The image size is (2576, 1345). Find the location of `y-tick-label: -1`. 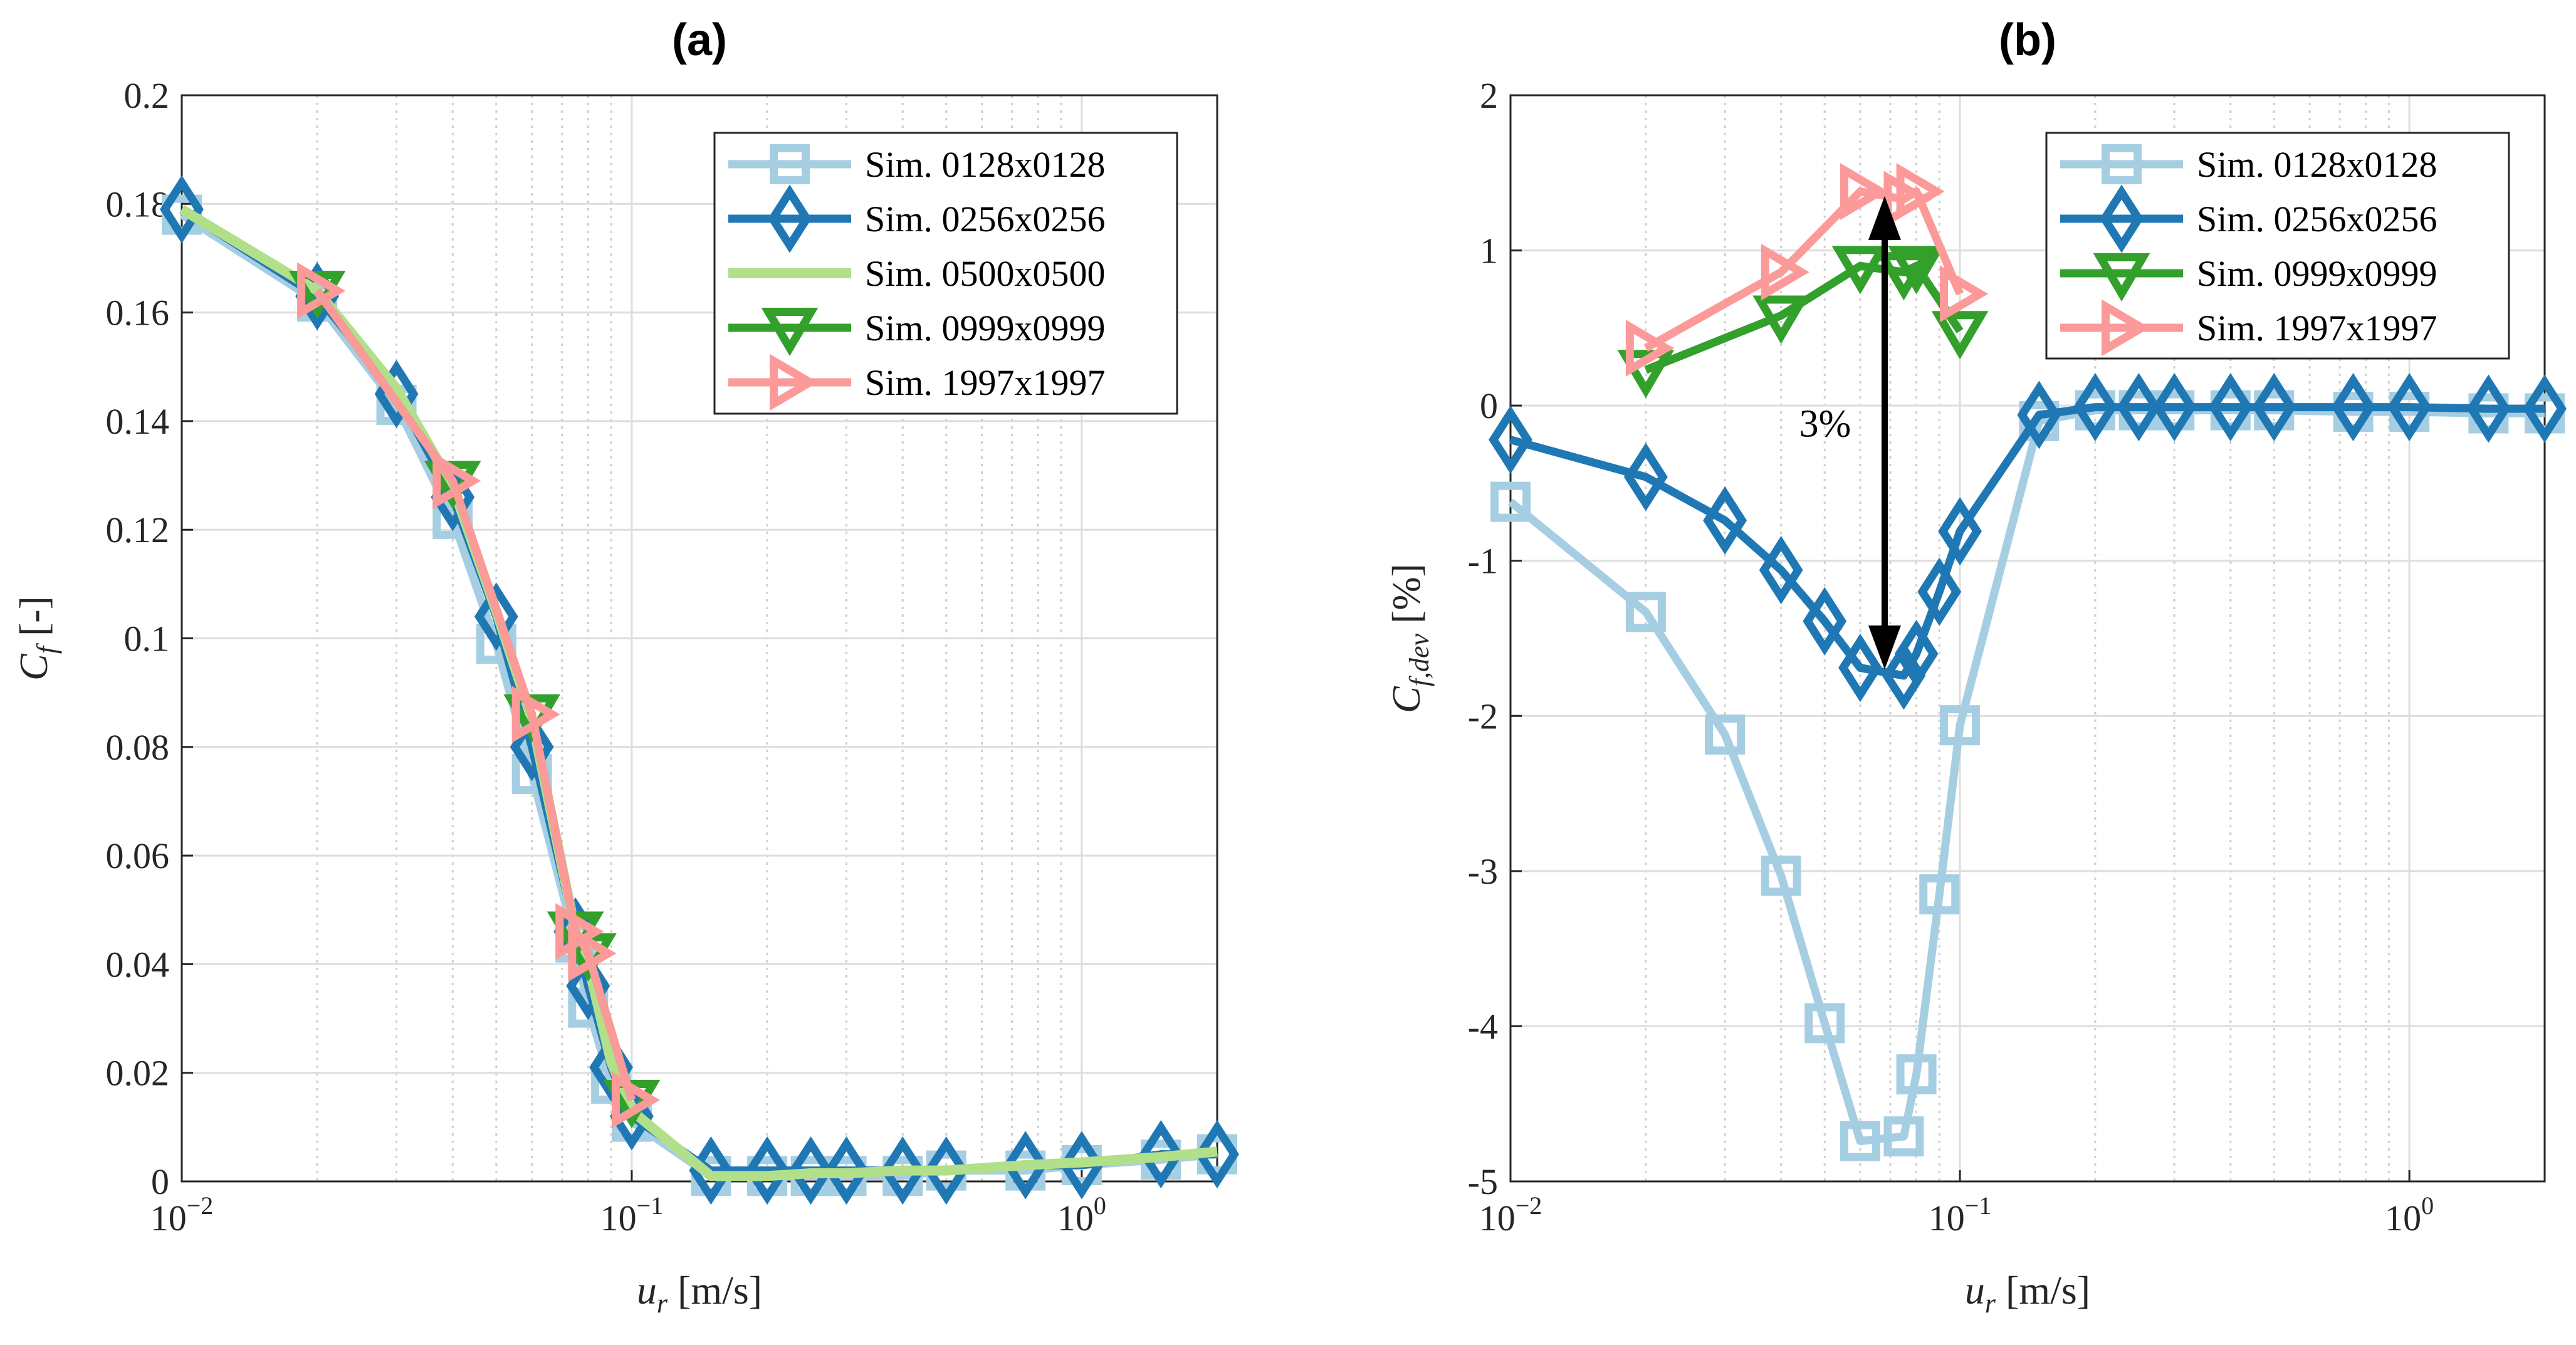

y-tick-label: -1 is located at coordinates (1483, 561).